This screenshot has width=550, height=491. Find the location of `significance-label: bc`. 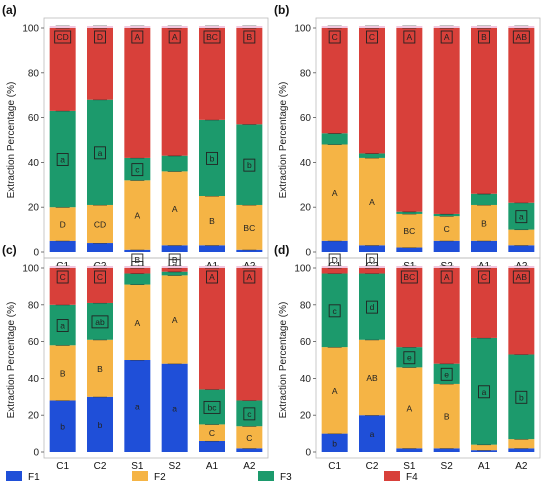

significance-label: bc is located at coordinates (213, 407).